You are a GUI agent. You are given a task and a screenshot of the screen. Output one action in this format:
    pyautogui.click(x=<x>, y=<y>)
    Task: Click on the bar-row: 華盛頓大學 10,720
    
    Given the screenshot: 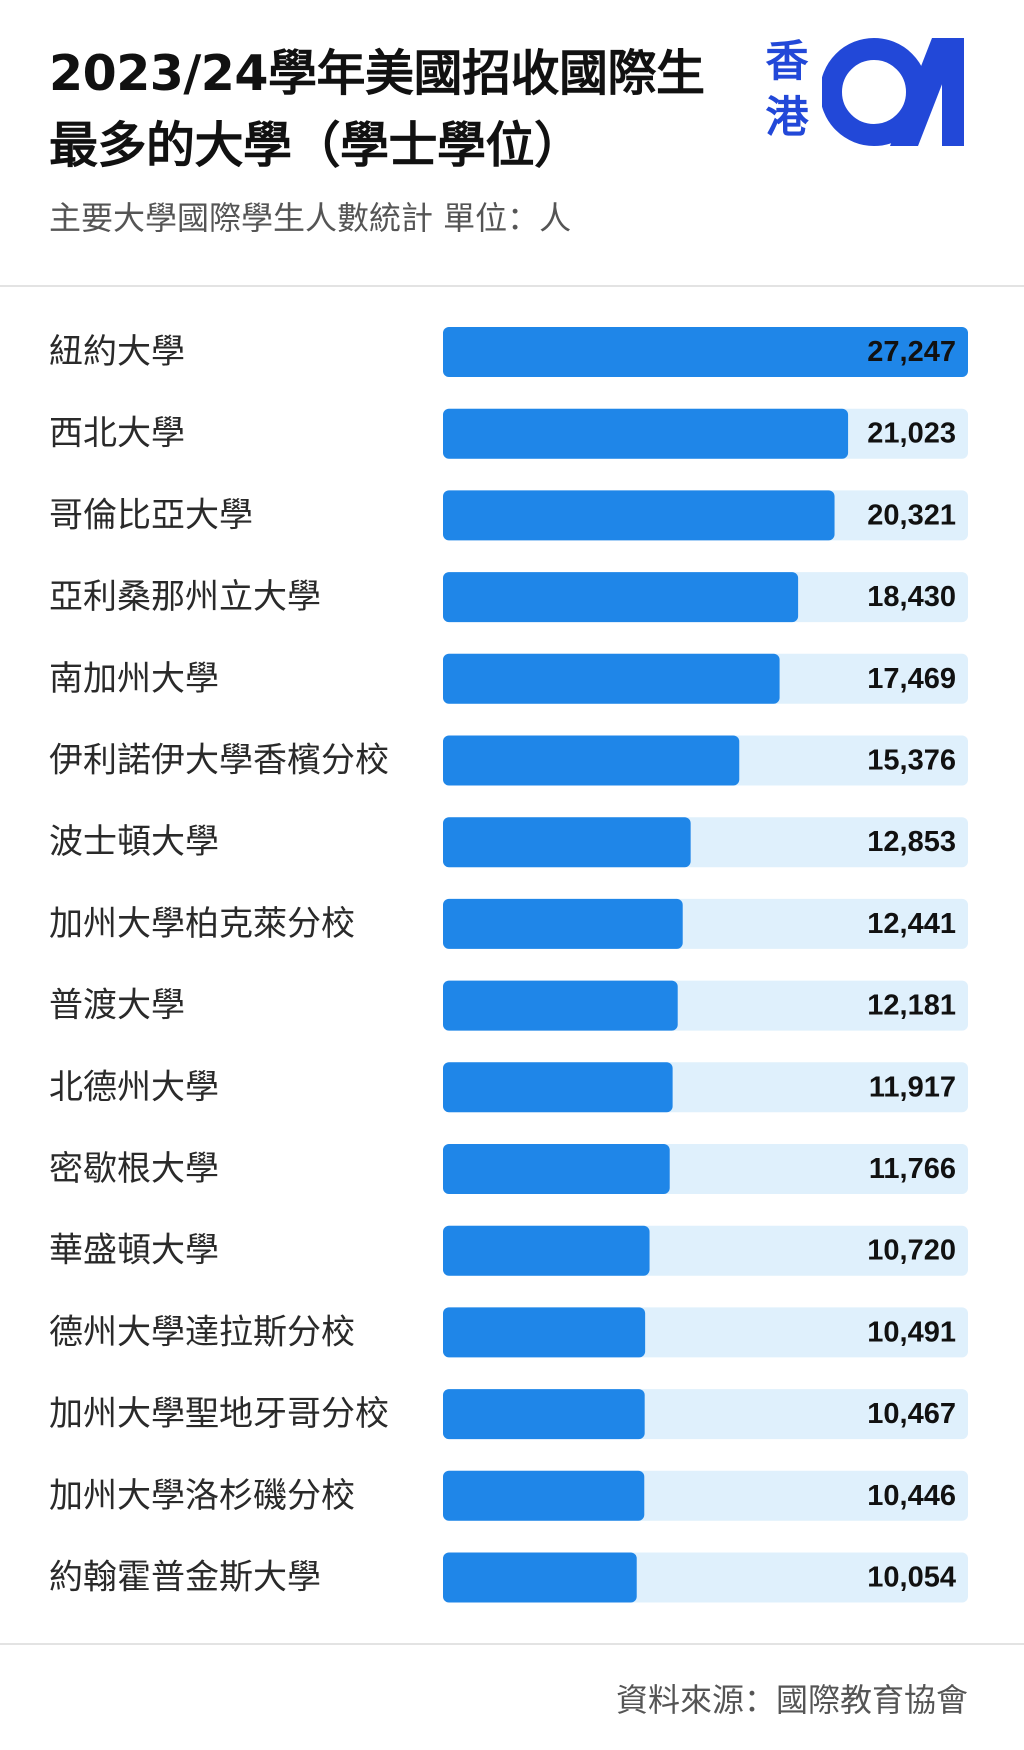 What is the action you would take?
    pyautogui.click(x=508, y=1250)
    